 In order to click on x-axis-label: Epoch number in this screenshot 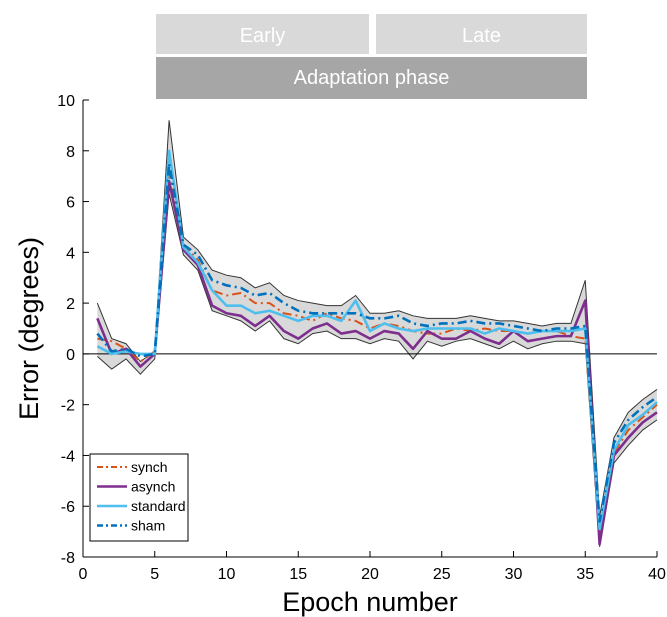, I will do `click(370, 602)`.